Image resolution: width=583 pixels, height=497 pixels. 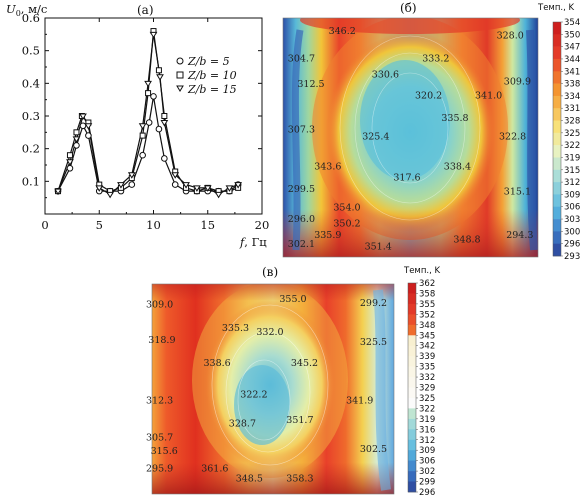 What do you see at coordinates (572, 257) in the screenshot?
I see `colorbar-tick-label: 293` at bounding box center [572, 257].